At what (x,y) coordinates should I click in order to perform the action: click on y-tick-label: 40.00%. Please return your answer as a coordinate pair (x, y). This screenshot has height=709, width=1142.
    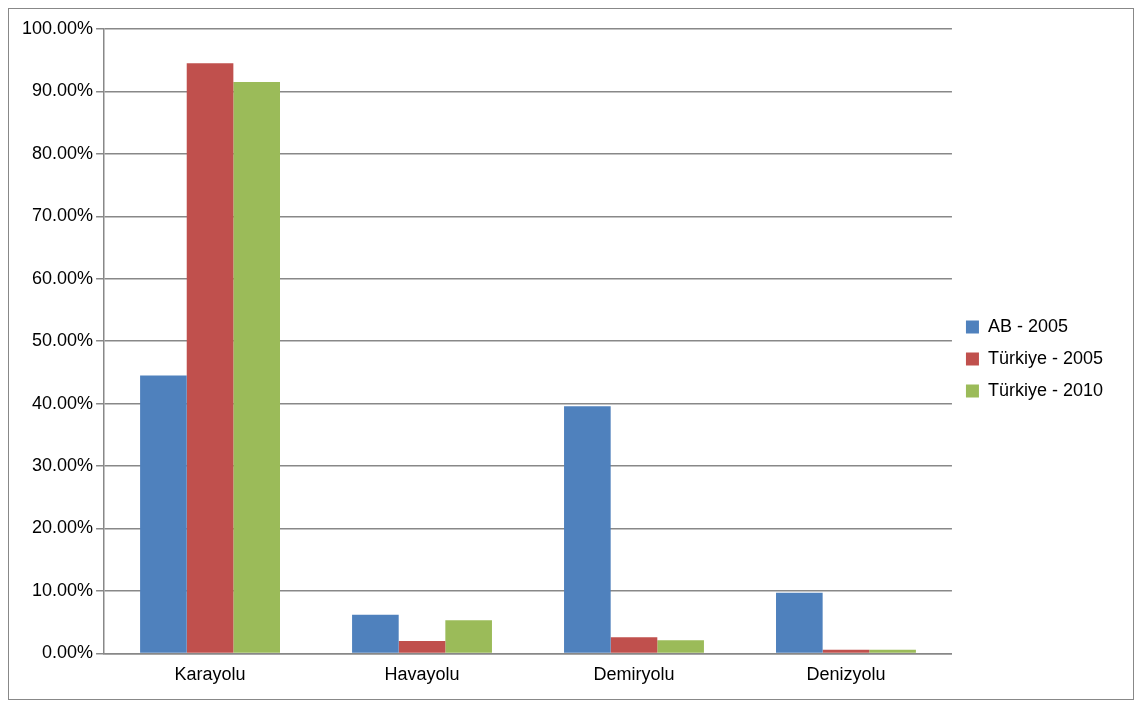
    Looking at the image, I should click on (63, 402).